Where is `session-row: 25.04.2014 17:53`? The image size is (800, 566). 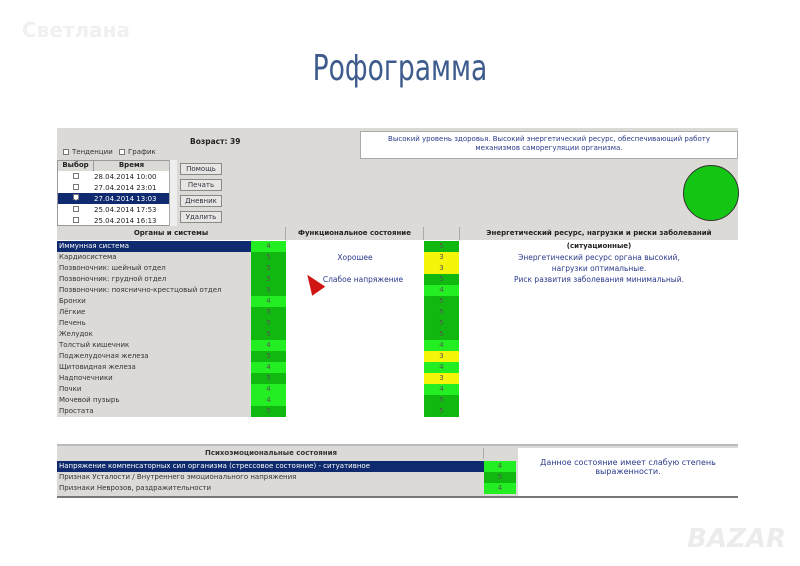
session-row: 25.04.2014 17:53 is located at coordinates (117, 209).